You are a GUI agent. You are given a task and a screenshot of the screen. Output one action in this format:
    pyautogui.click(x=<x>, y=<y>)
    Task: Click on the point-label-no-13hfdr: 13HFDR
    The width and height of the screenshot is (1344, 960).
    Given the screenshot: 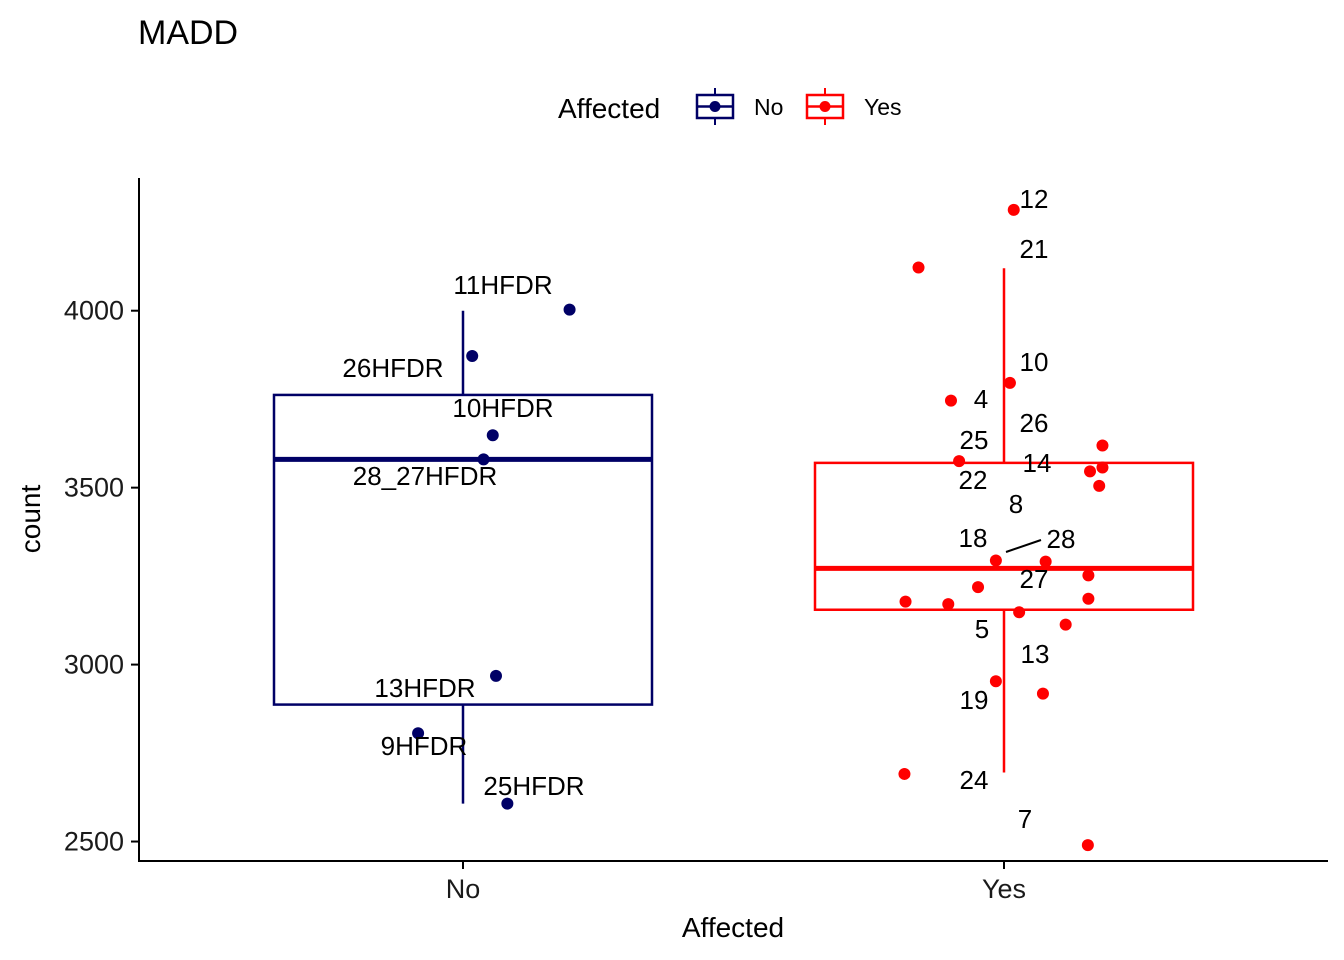 What is the action you would take?
    pyautogui.click(x=424, y=688)
    